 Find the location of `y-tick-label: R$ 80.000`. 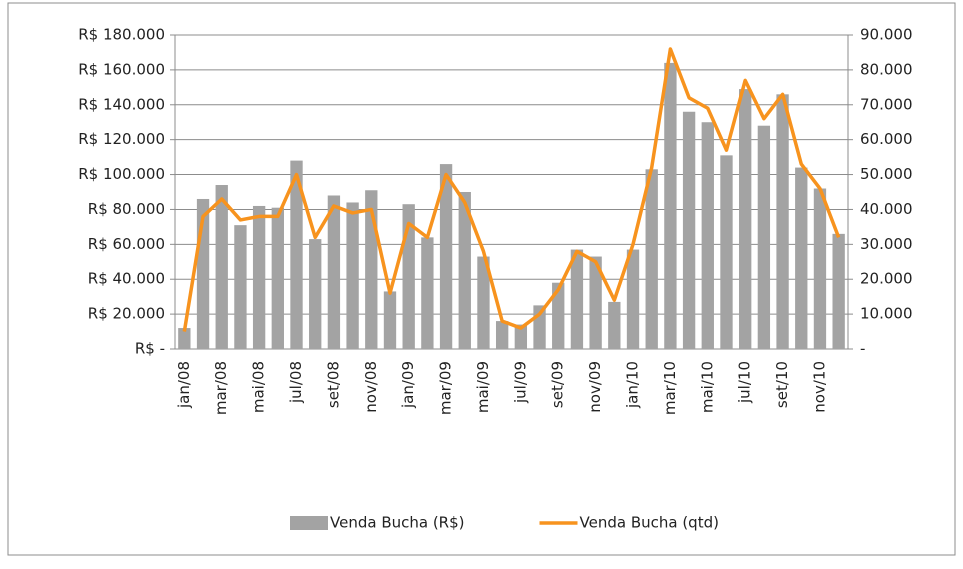

y-tick-label: R$ 80.000 is located at coordinates (126, 209).